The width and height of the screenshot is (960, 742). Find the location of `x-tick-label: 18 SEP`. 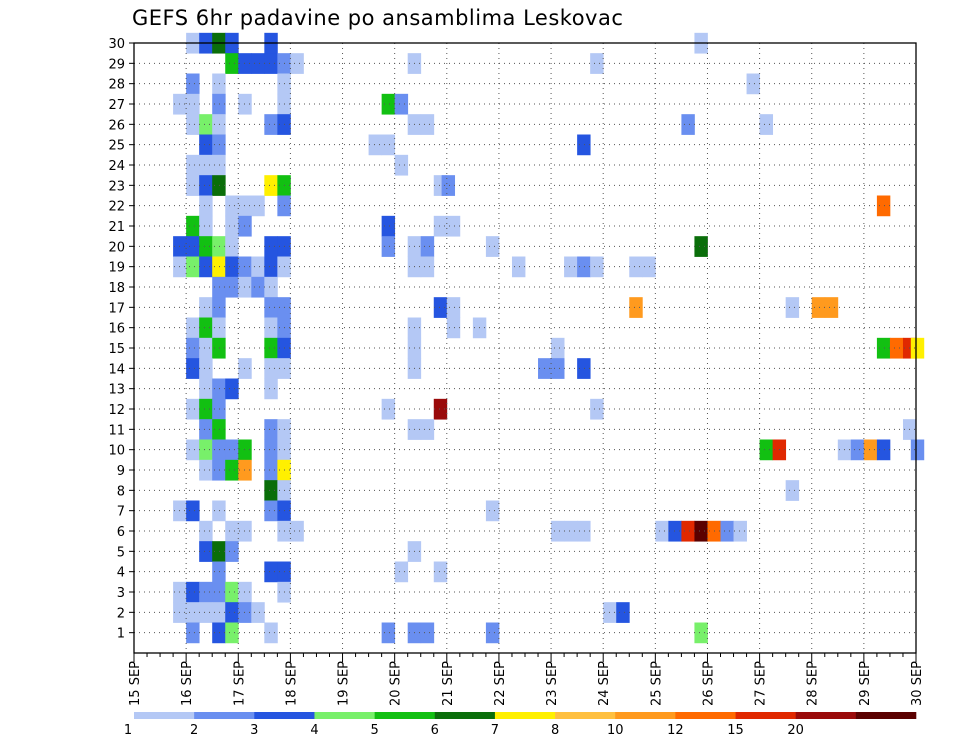

x-tick-label: 18 SEP is located at coordinates (291, 683).